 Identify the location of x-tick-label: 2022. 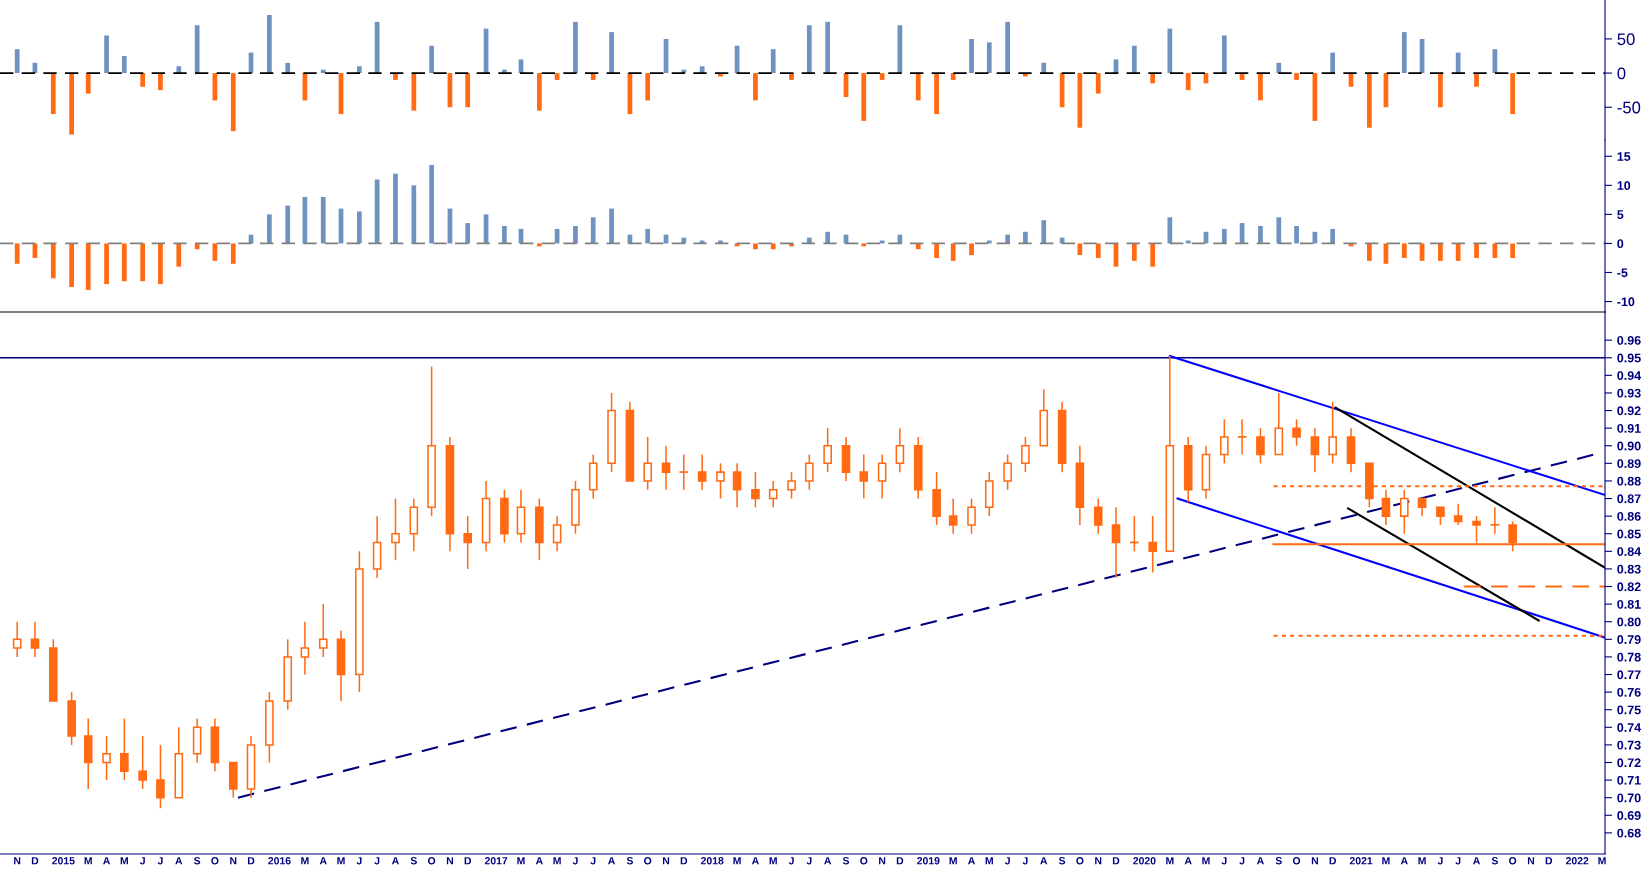
(1577, 861).